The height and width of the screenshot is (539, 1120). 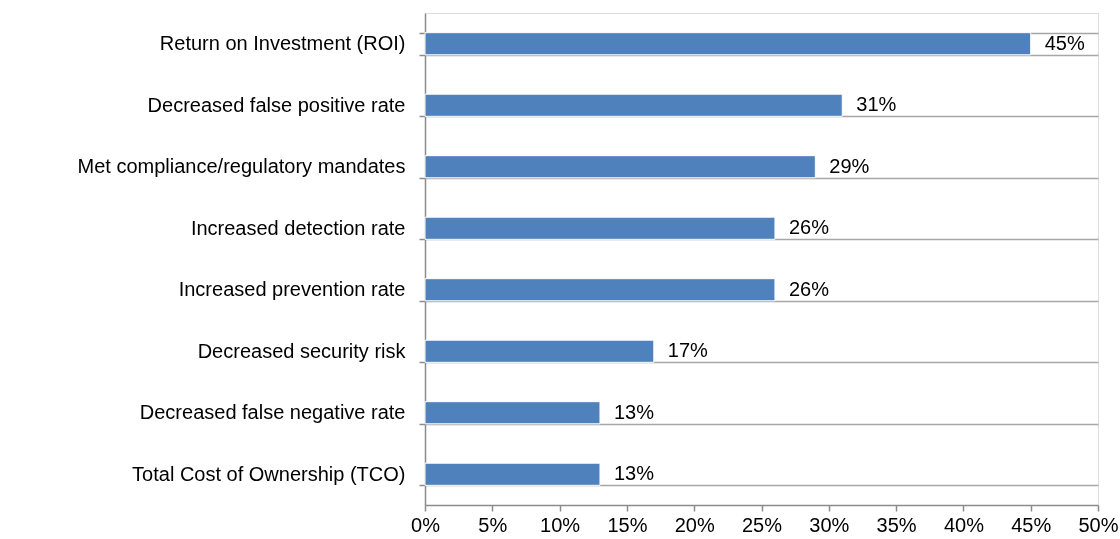 What do you see at coordinates (1098, 524) in the screenshot?
I see `x-tick-label: 50%` at bounding box center [1098, 524].